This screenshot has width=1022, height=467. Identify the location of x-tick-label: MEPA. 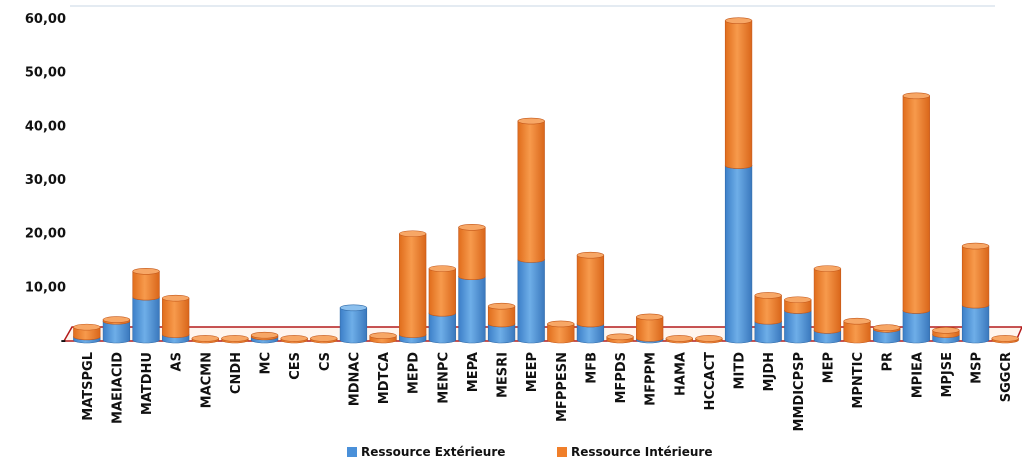
(473, 372).